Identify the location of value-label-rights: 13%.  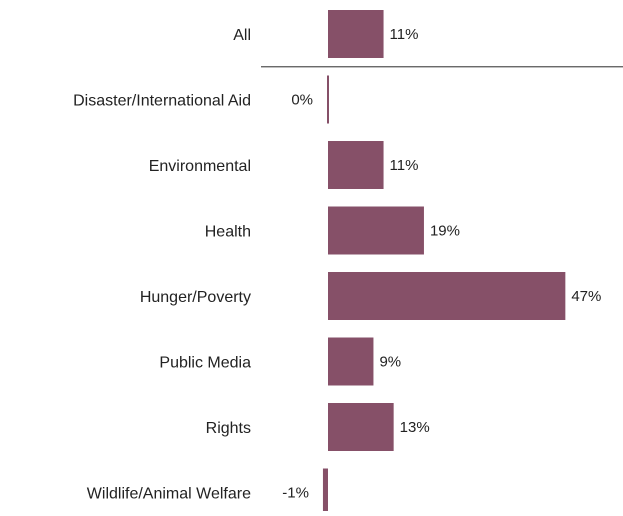
(415, 427).